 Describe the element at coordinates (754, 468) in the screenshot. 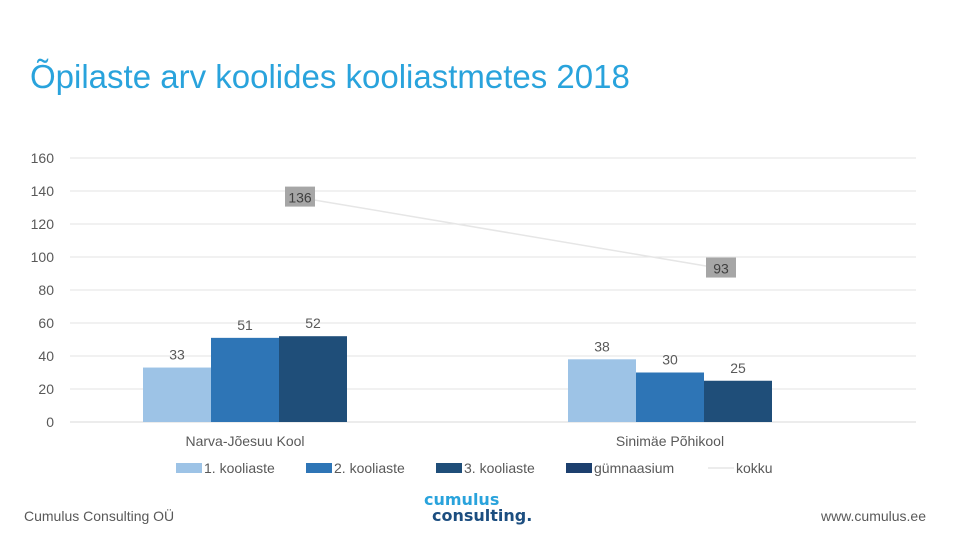

I see `legend-label: kokku` at that location.